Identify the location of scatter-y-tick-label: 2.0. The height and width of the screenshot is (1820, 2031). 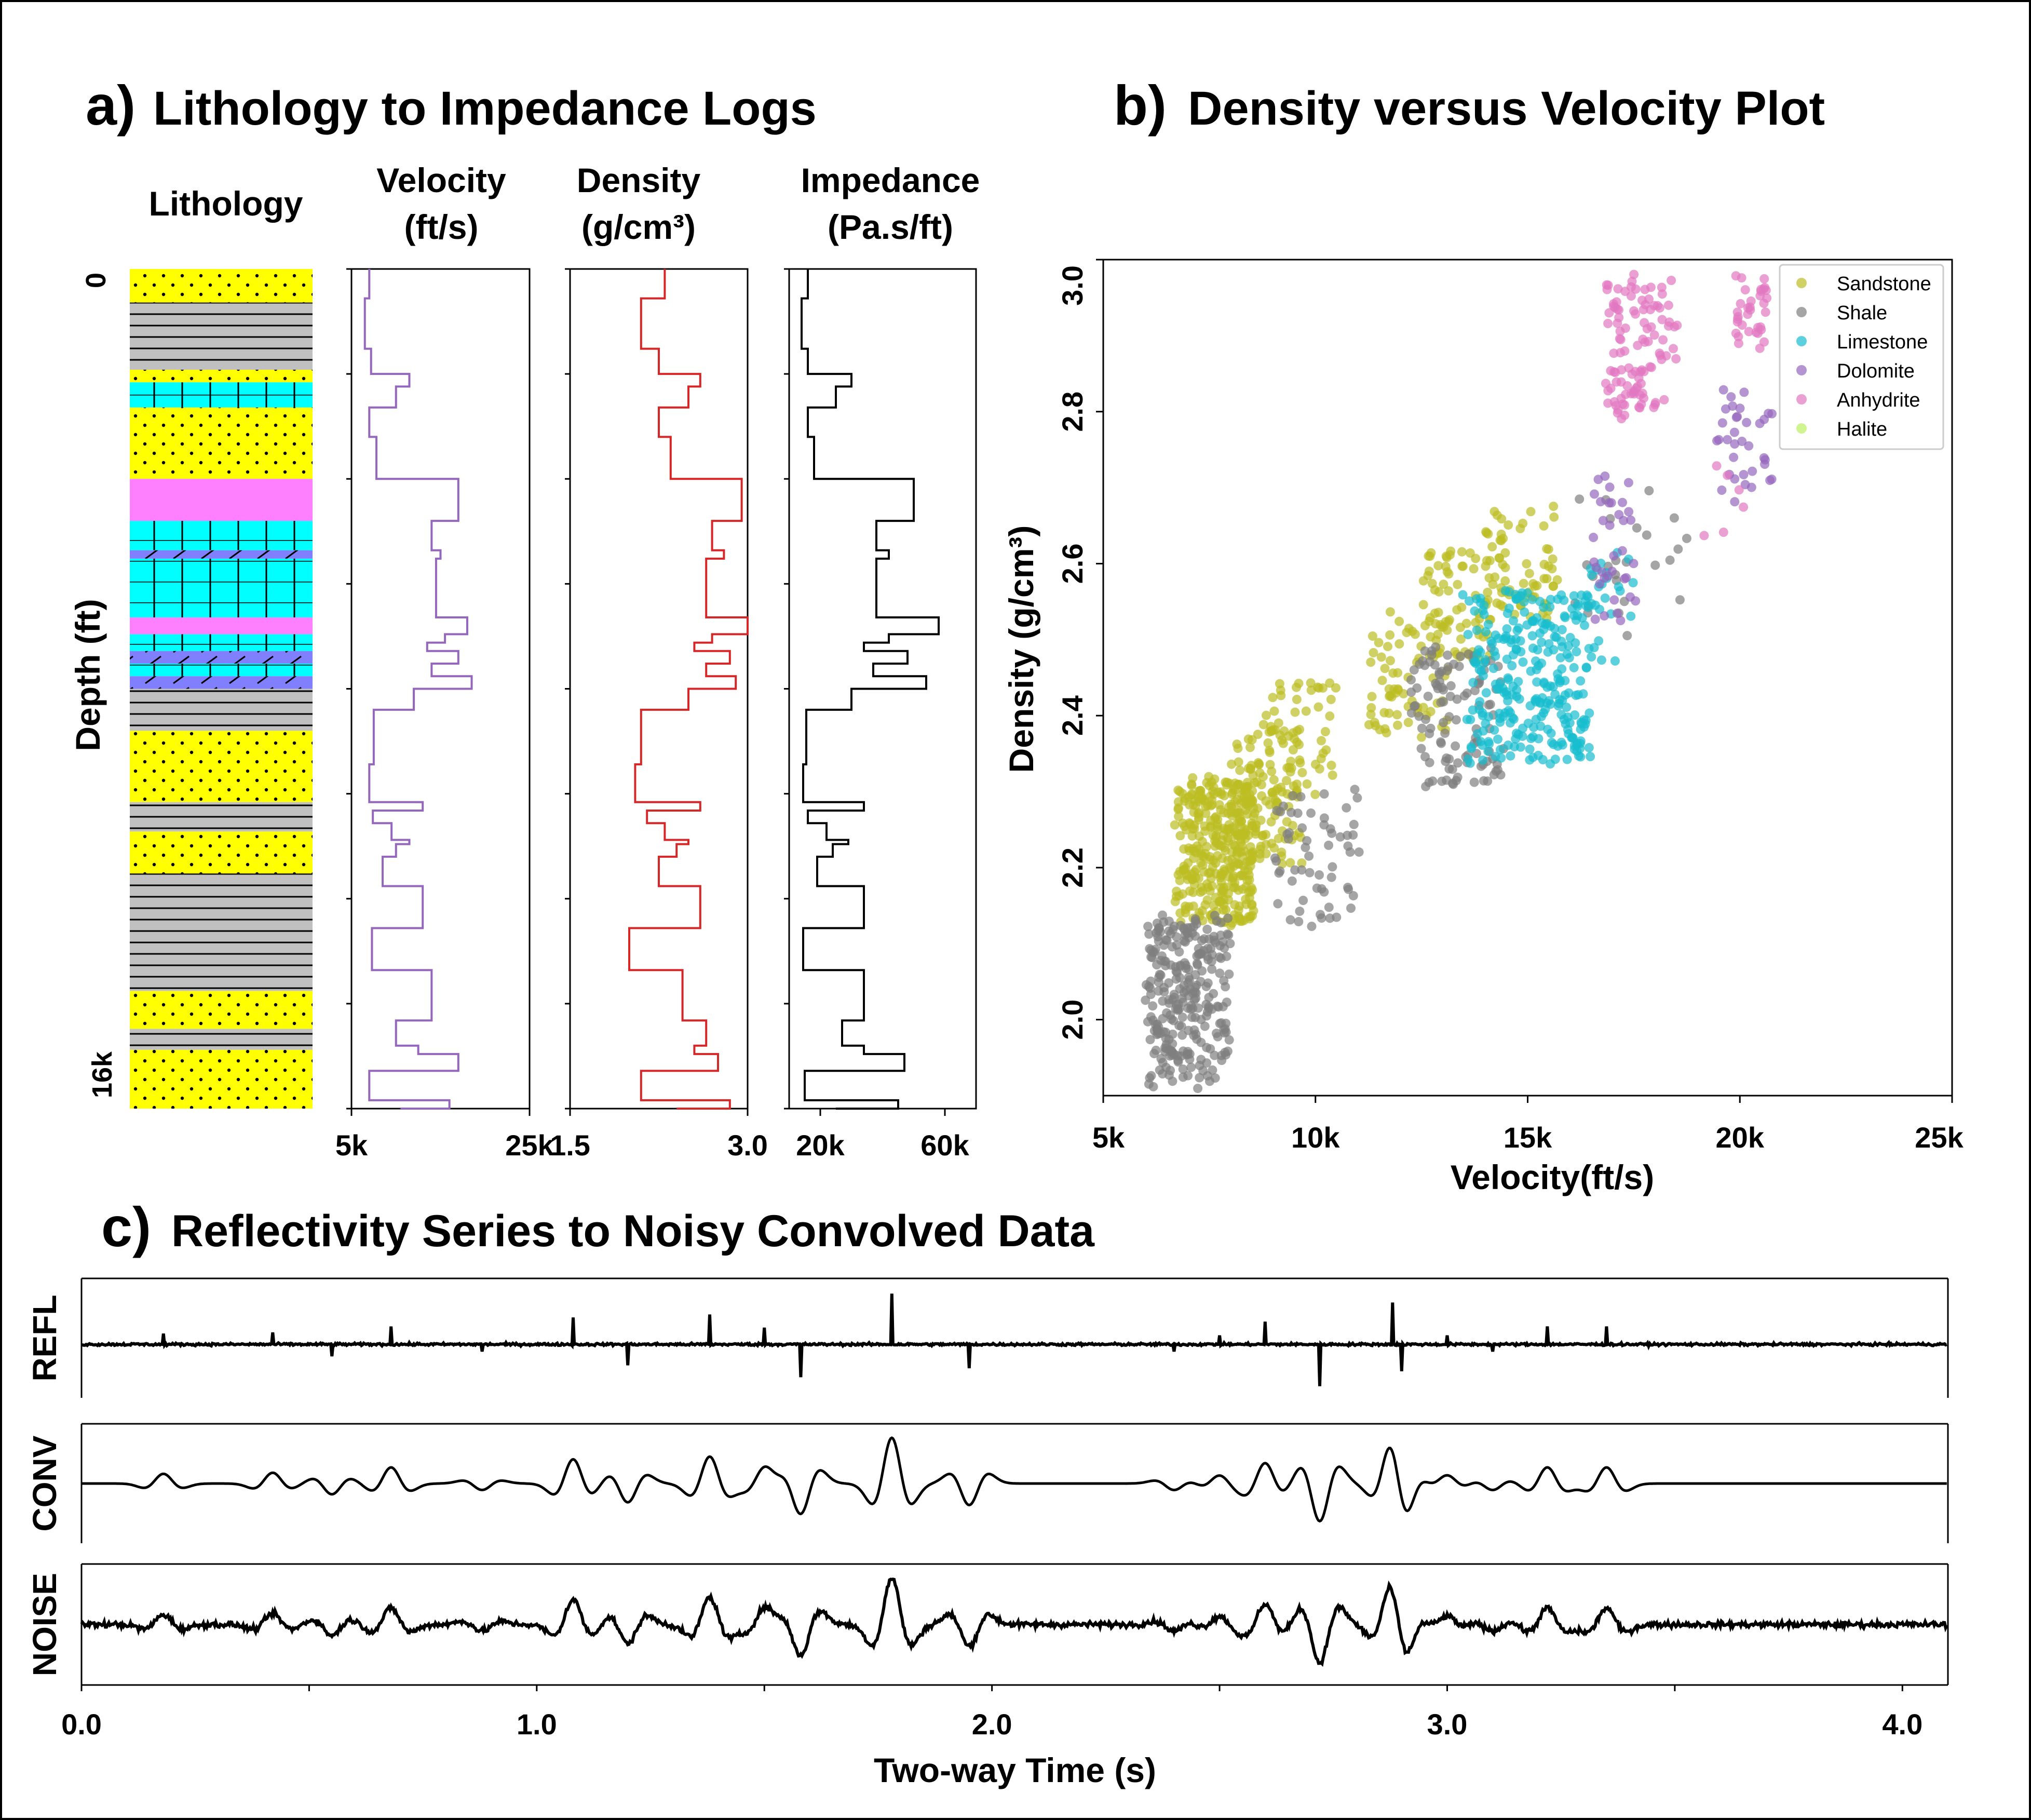
(1072, 1020).